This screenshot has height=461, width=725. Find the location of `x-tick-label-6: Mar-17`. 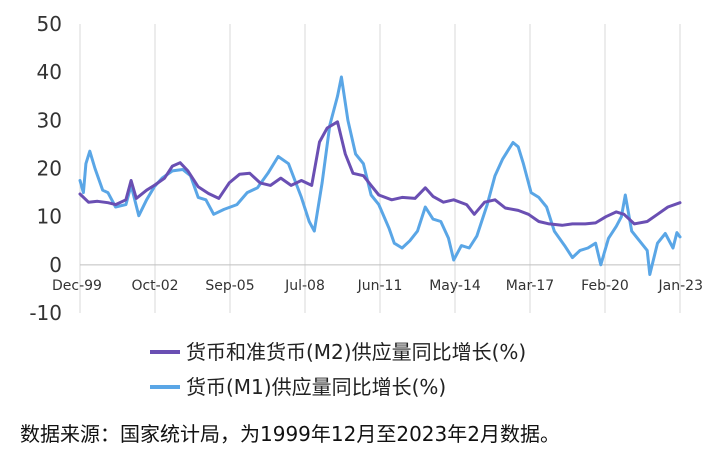

x-tick-label-6: Mar-17 is located at coordinates (530, 286).